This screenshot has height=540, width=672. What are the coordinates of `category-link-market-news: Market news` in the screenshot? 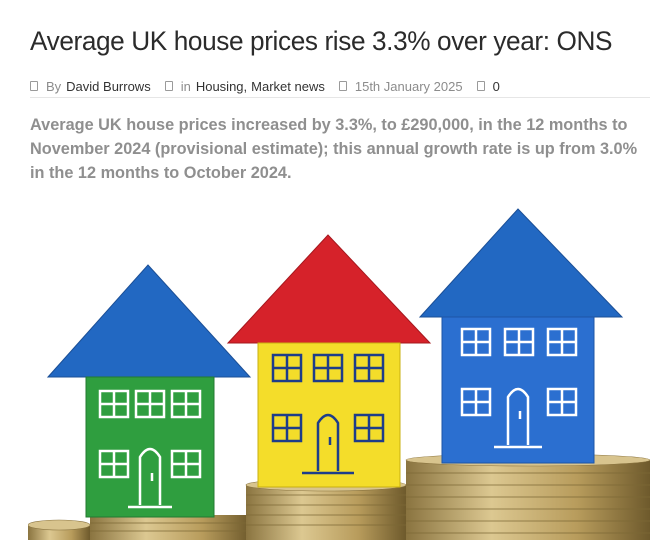 It's located at (288, 86).